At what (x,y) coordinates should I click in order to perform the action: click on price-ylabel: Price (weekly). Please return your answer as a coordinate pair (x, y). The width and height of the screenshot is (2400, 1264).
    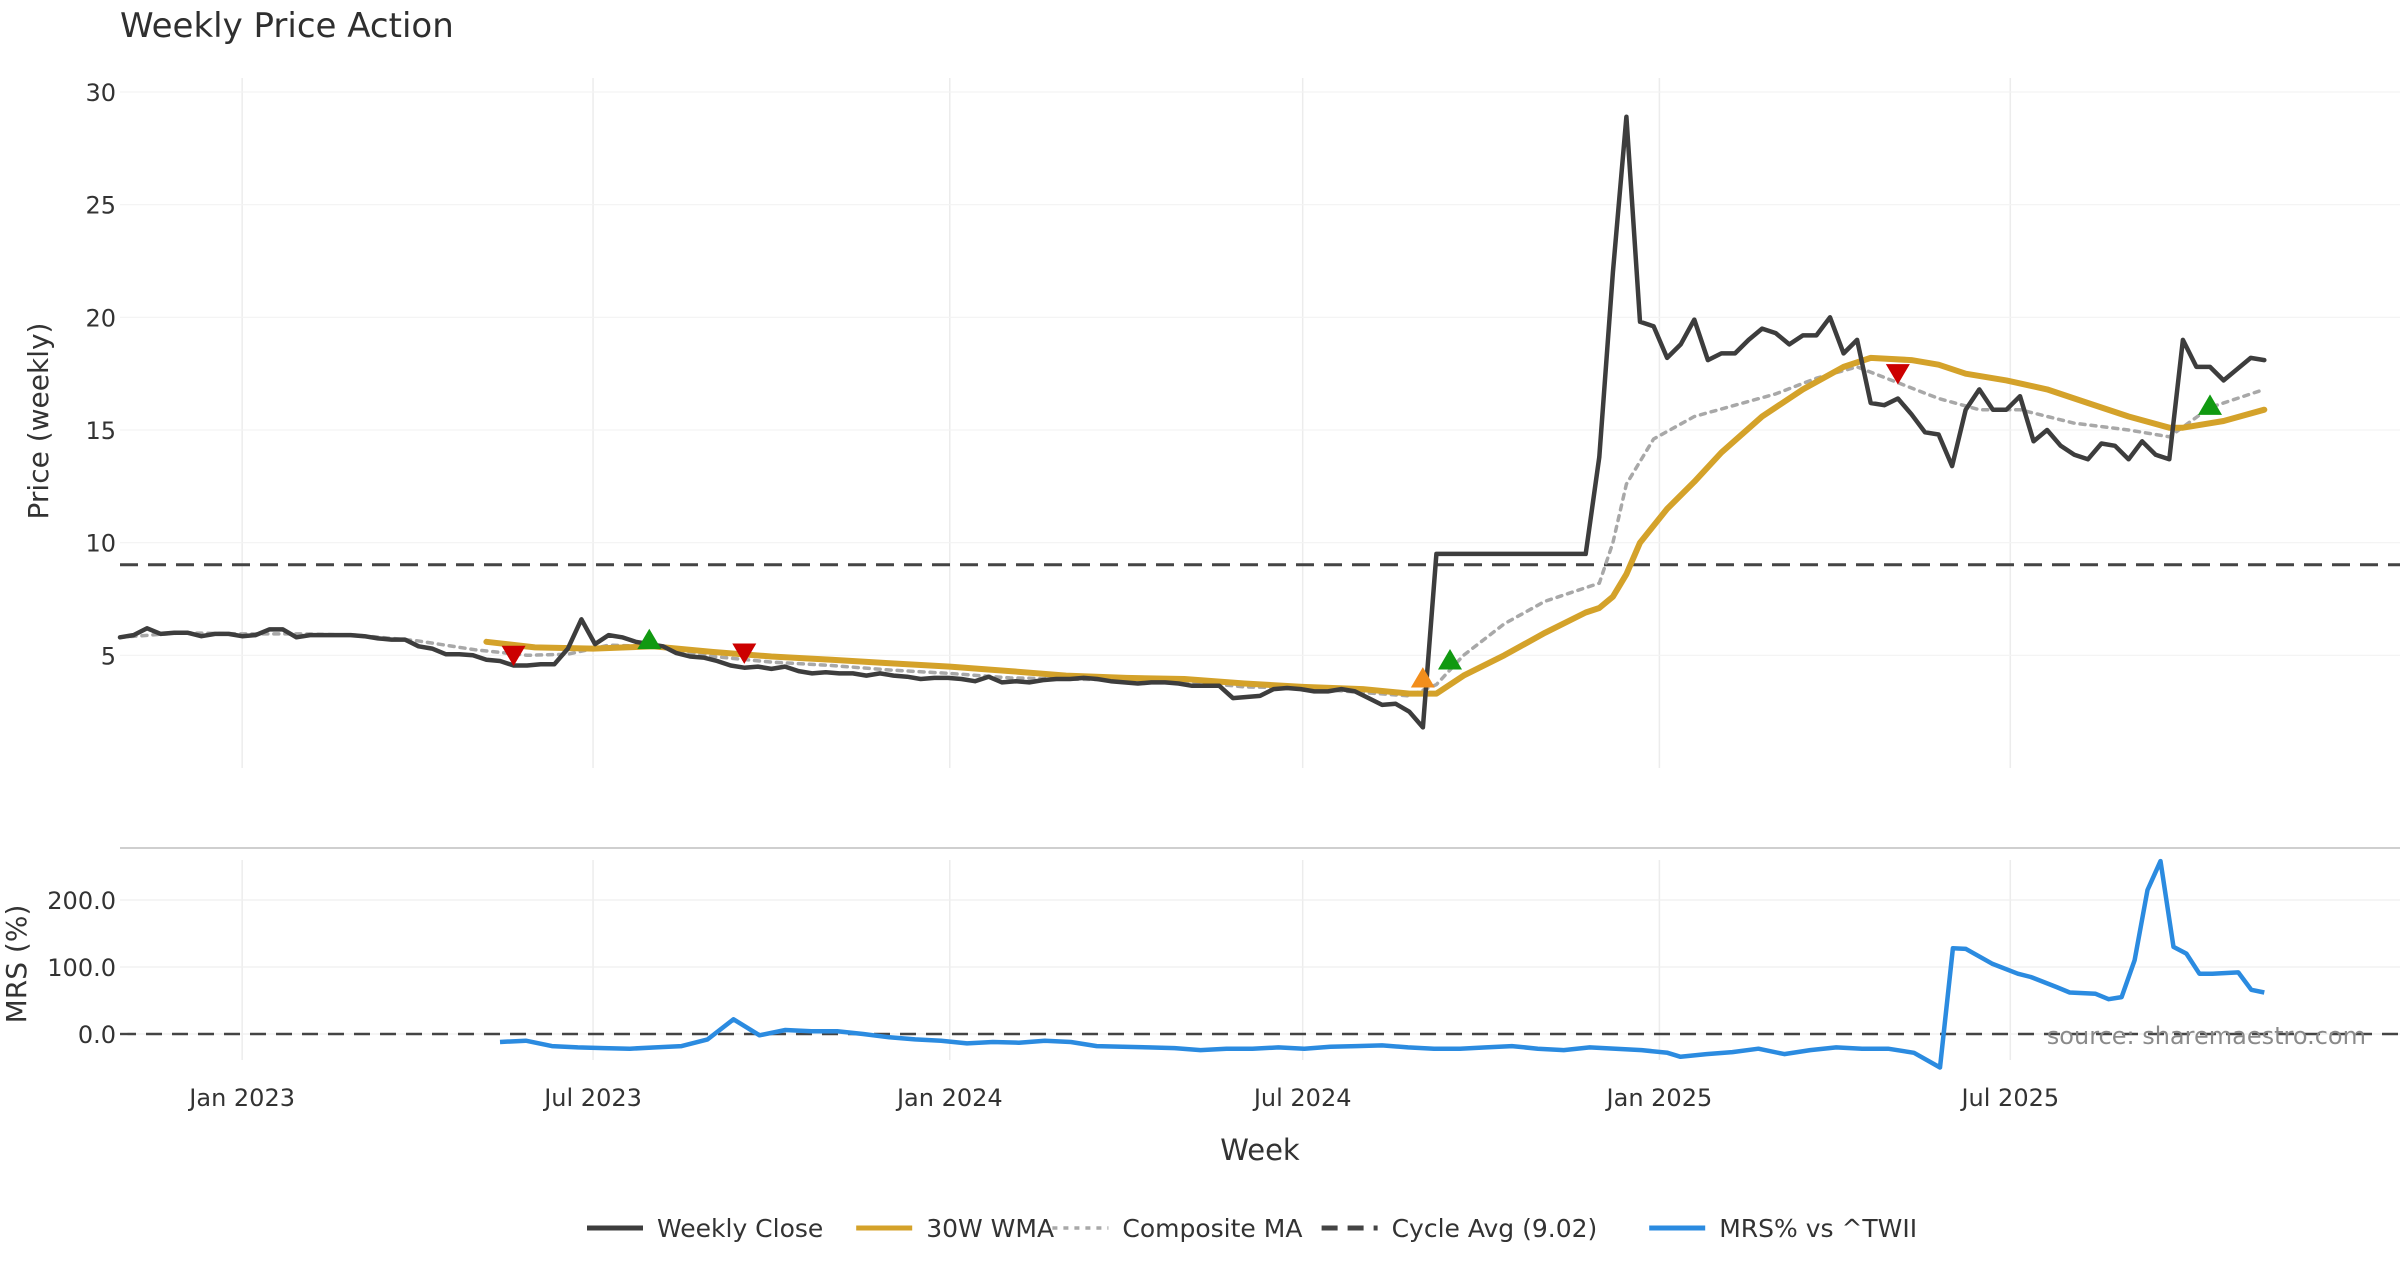
    Looking at the image, I should click on (38, 421).